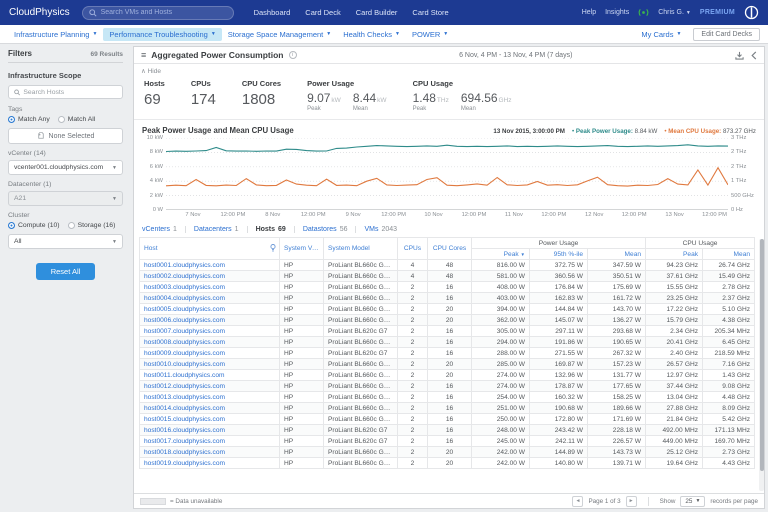 Image resolution: width=768 pixels, height=512 pixels. I want to click on host-link: host0013.cloudphysics.com, so click(209, 397).